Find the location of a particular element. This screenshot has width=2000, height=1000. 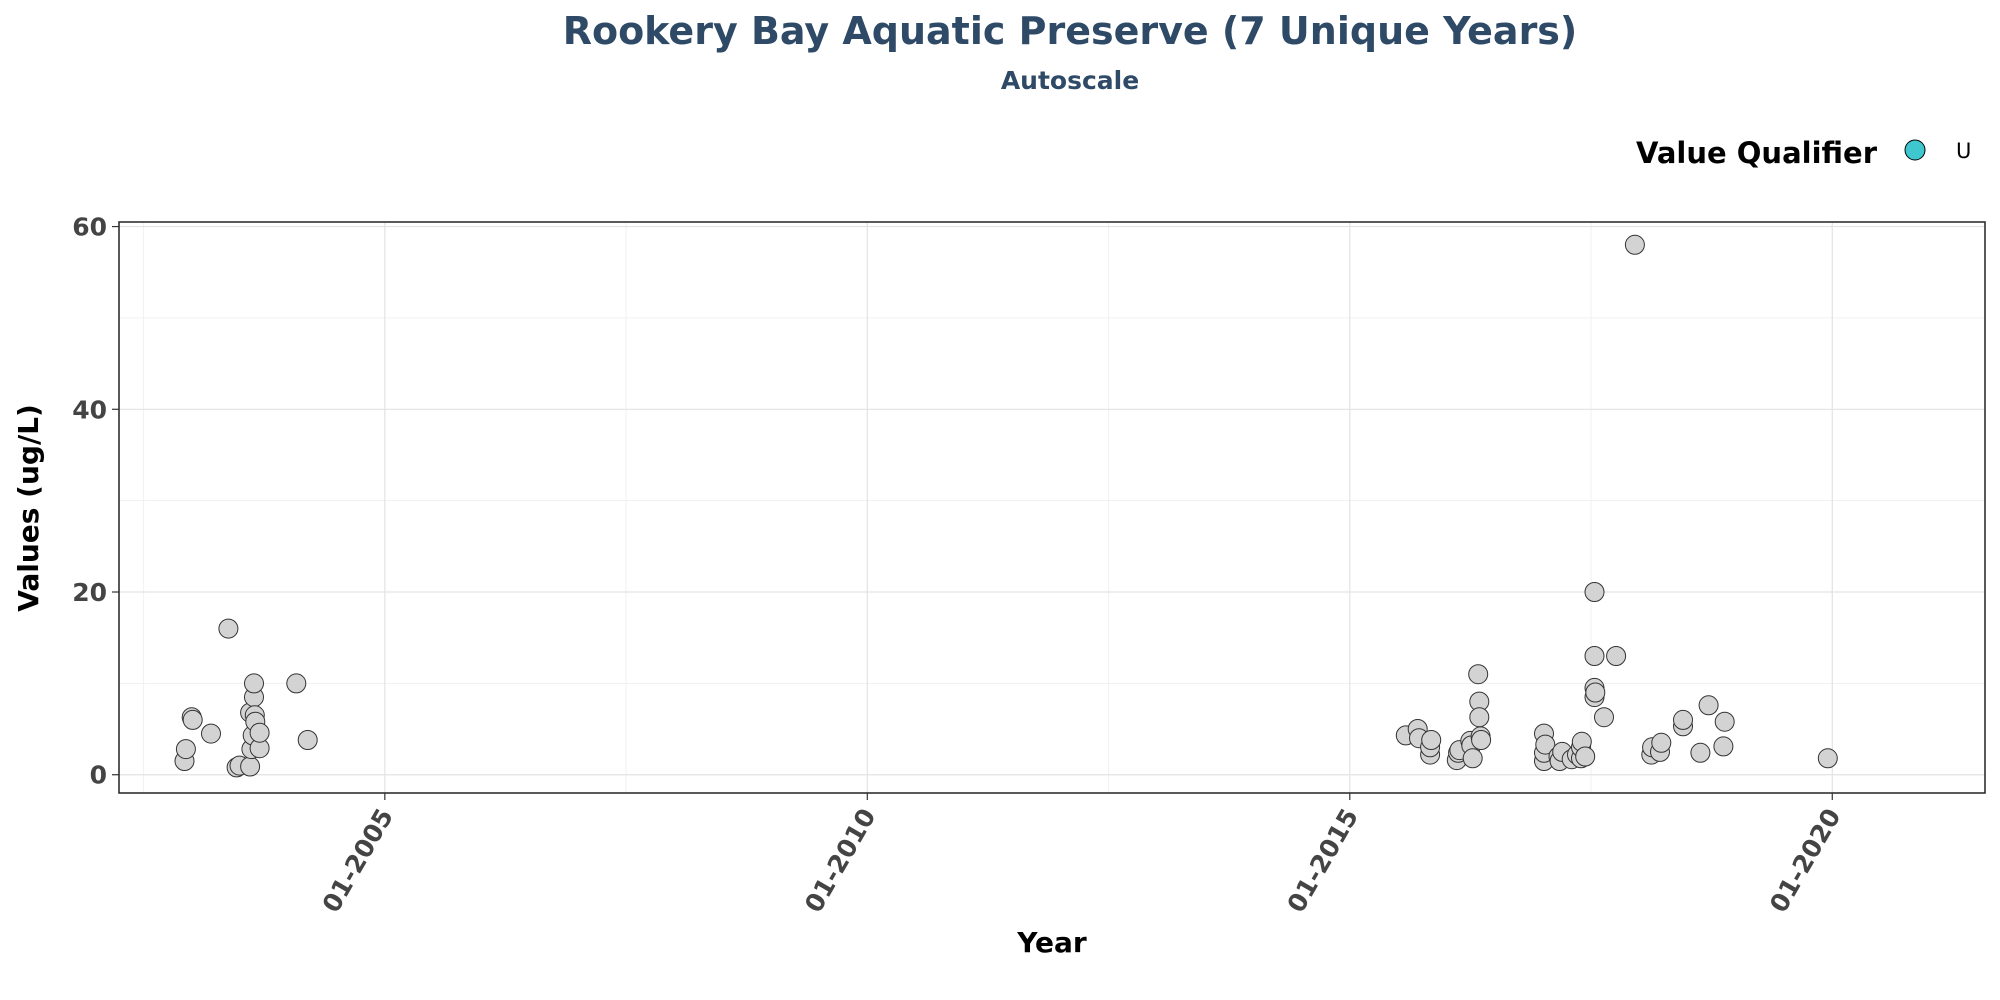

y-tick-label: 40 is located at coordinates (89, 409).